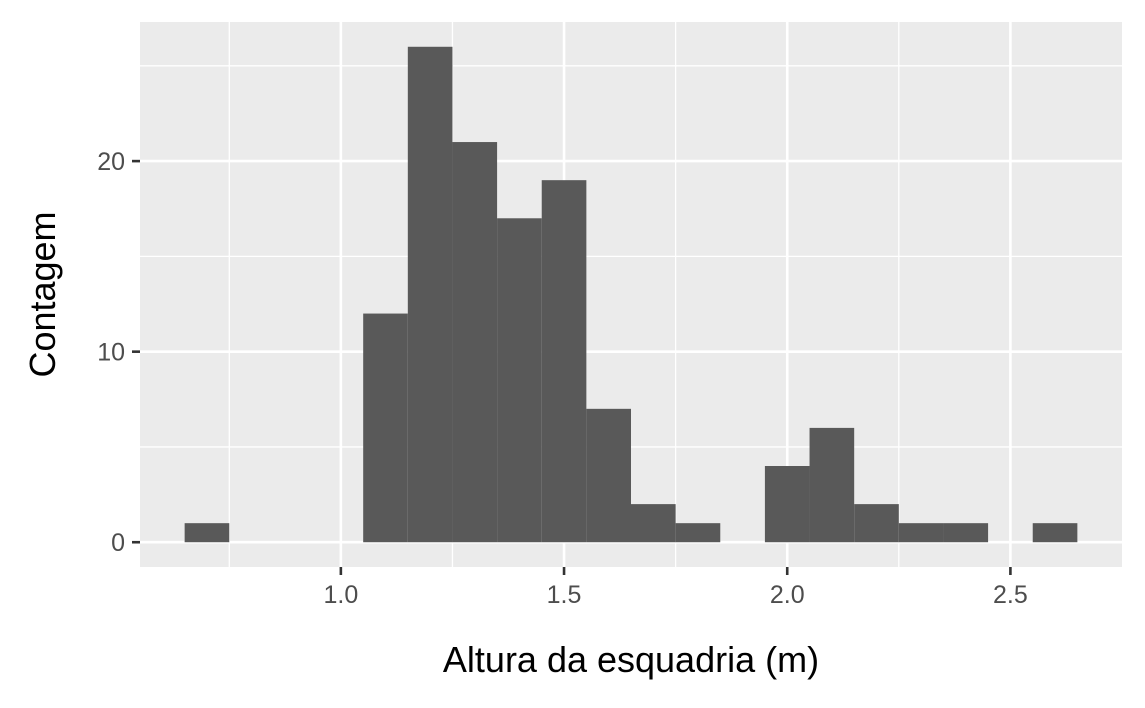 The height and width of the screenshot is (708, 1145). I want to click on y-tick-label: 0, so click(118, 543).